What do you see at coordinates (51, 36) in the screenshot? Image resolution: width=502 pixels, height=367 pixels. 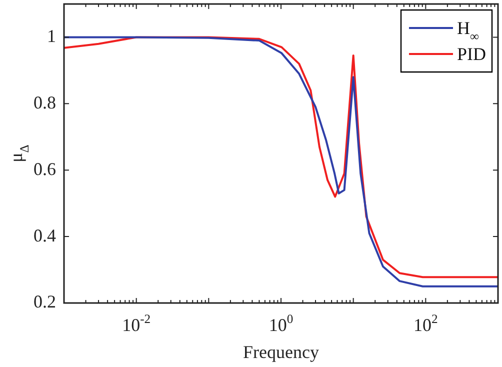 I see `y-tick-label: 1` at bounding box center [51, 36].